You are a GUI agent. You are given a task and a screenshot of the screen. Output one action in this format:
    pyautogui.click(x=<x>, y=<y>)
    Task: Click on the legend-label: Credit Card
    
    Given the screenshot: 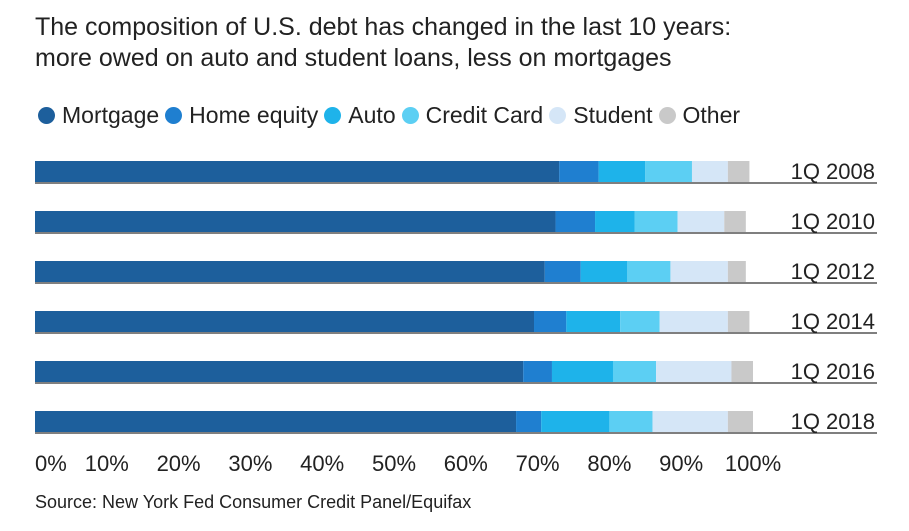 What is the action you would take?
    pyautogui.click(x=484, y=114)
    